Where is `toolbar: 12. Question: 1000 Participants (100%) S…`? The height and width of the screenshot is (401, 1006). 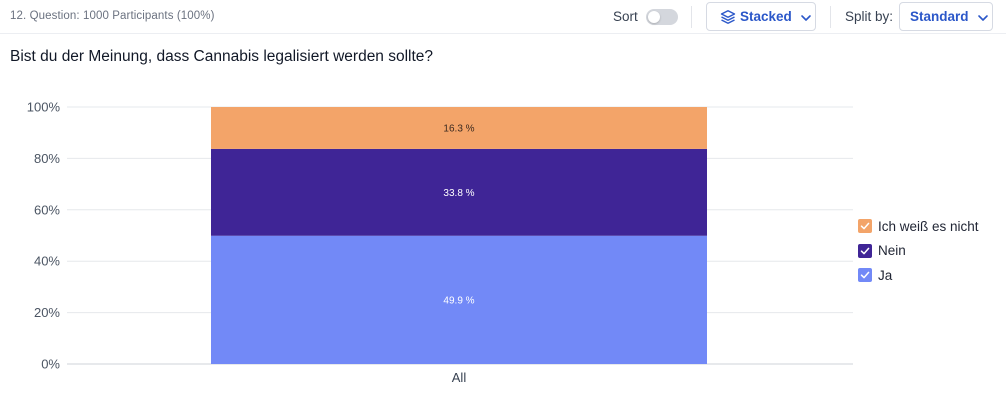 toolbar: 12. Question: 1000 Participants (100%) S… is located at coordinates (503, 17).